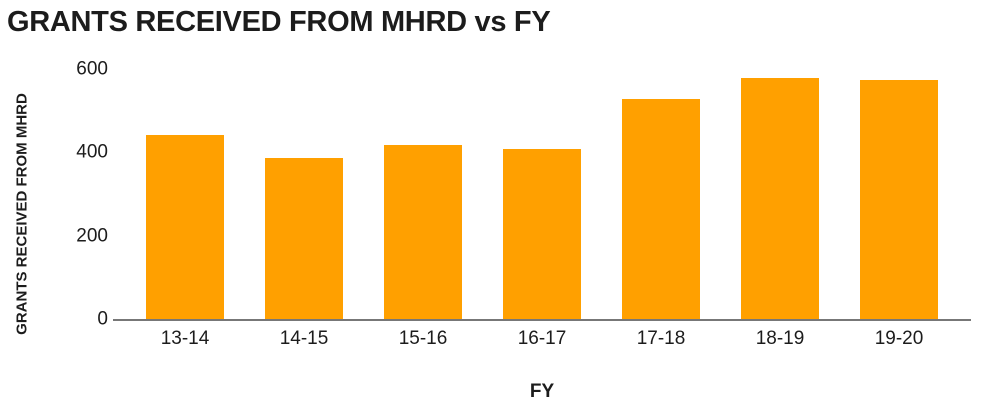 The width and height of the screenshot is (983, 412). I want to click on y-axis-title: GRANTS RECEIVED FROM MHRD, so click(22, 214).